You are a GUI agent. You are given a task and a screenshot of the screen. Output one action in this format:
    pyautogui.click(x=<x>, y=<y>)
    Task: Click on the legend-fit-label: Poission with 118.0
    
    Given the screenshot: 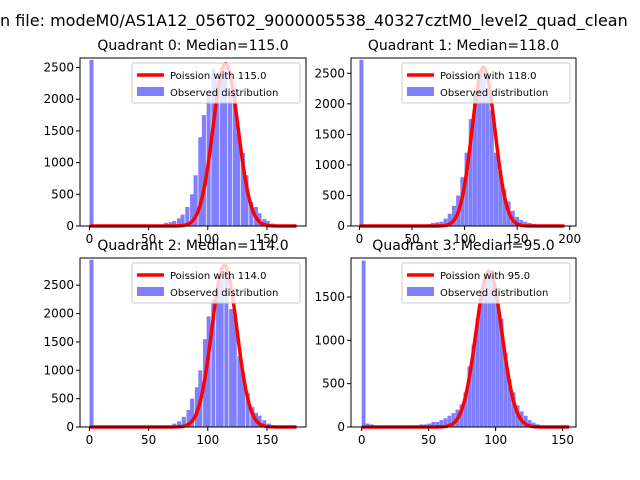 What is the action you would take?
    pyautogui.click(x=488, y=76)
    